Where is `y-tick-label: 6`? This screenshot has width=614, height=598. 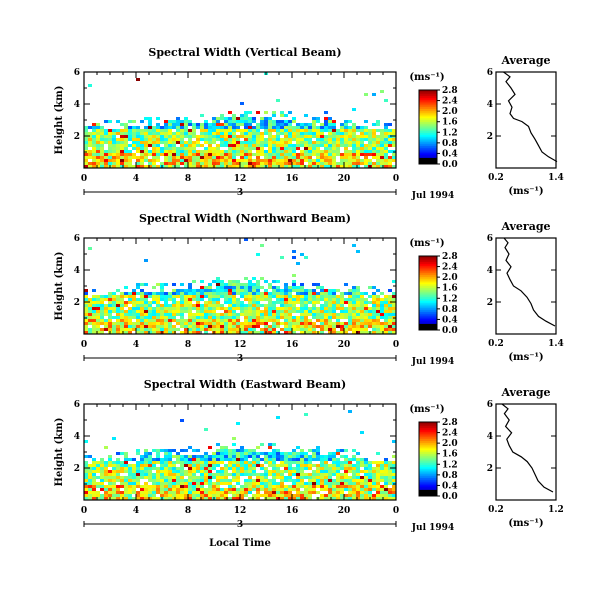
y-tick-label: 6 is located at coordinates (77, 405).